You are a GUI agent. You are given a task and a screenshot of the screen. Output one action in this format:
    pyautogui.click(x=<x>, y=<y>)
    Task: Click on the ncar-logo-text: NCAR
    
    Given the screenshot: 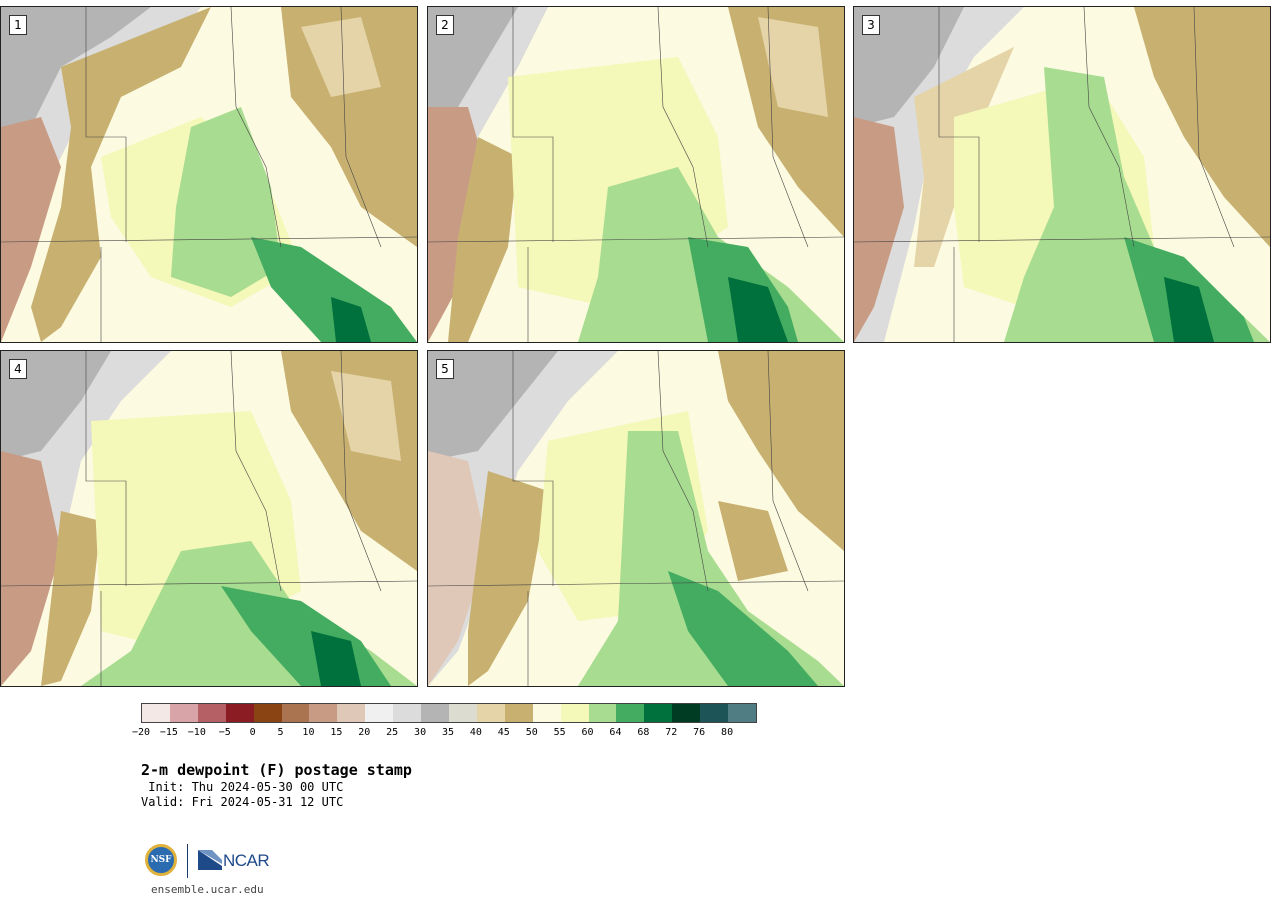 What is the action you would take?
    pyautogui.click(x=246, y=860)
    